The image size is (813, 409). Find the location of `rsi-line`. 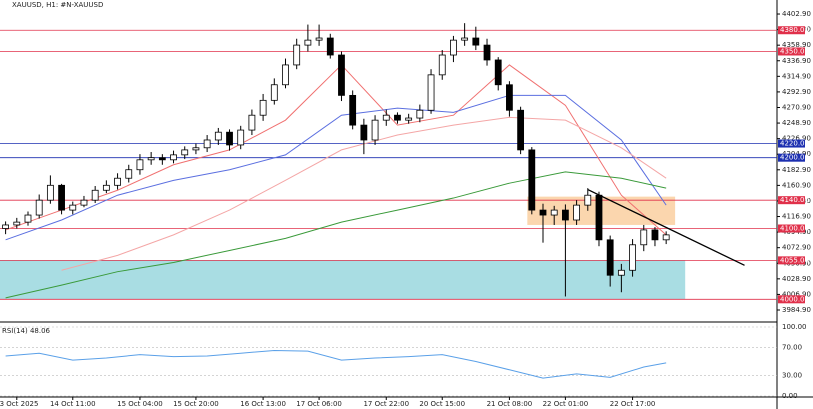

rsi-line is located at coordinates (336, 364).